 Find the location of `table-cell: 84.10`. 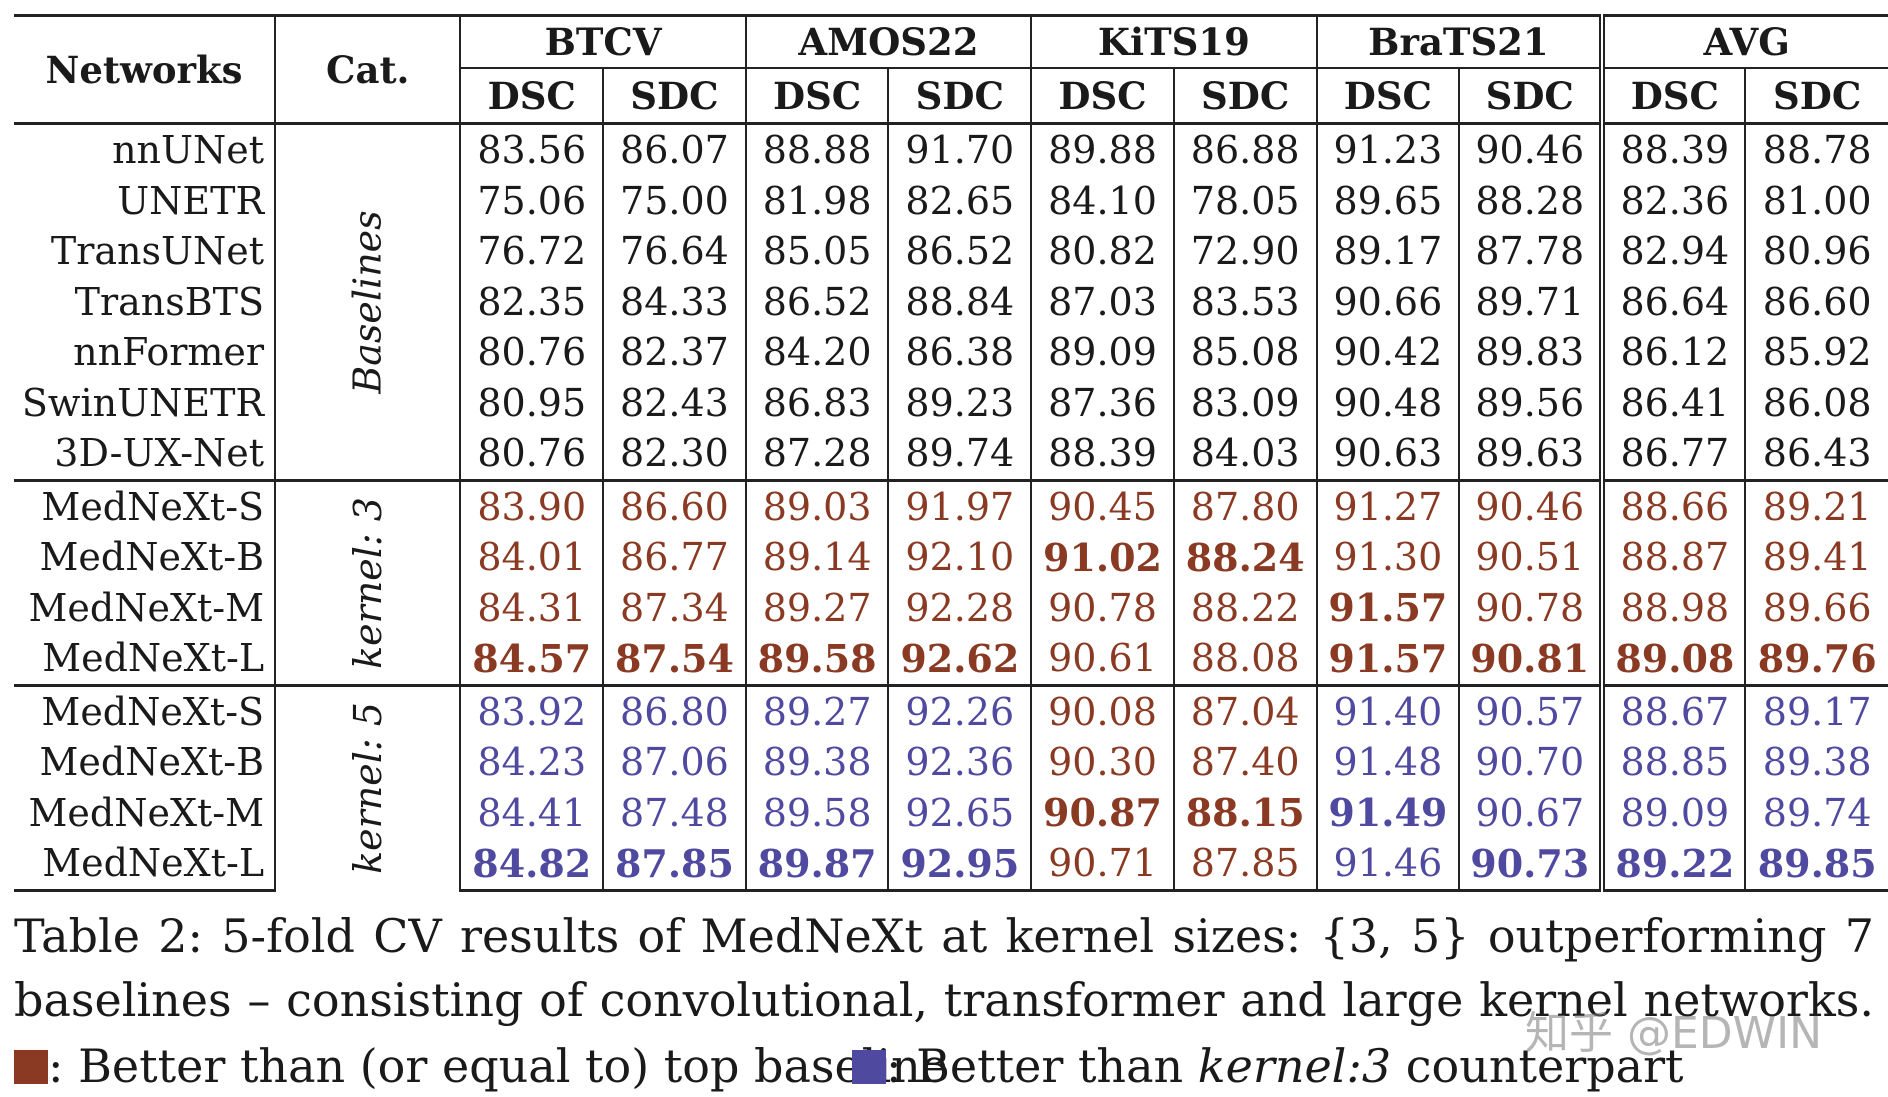

table-cell: 84.10 is located at coordinates (1102, 200).